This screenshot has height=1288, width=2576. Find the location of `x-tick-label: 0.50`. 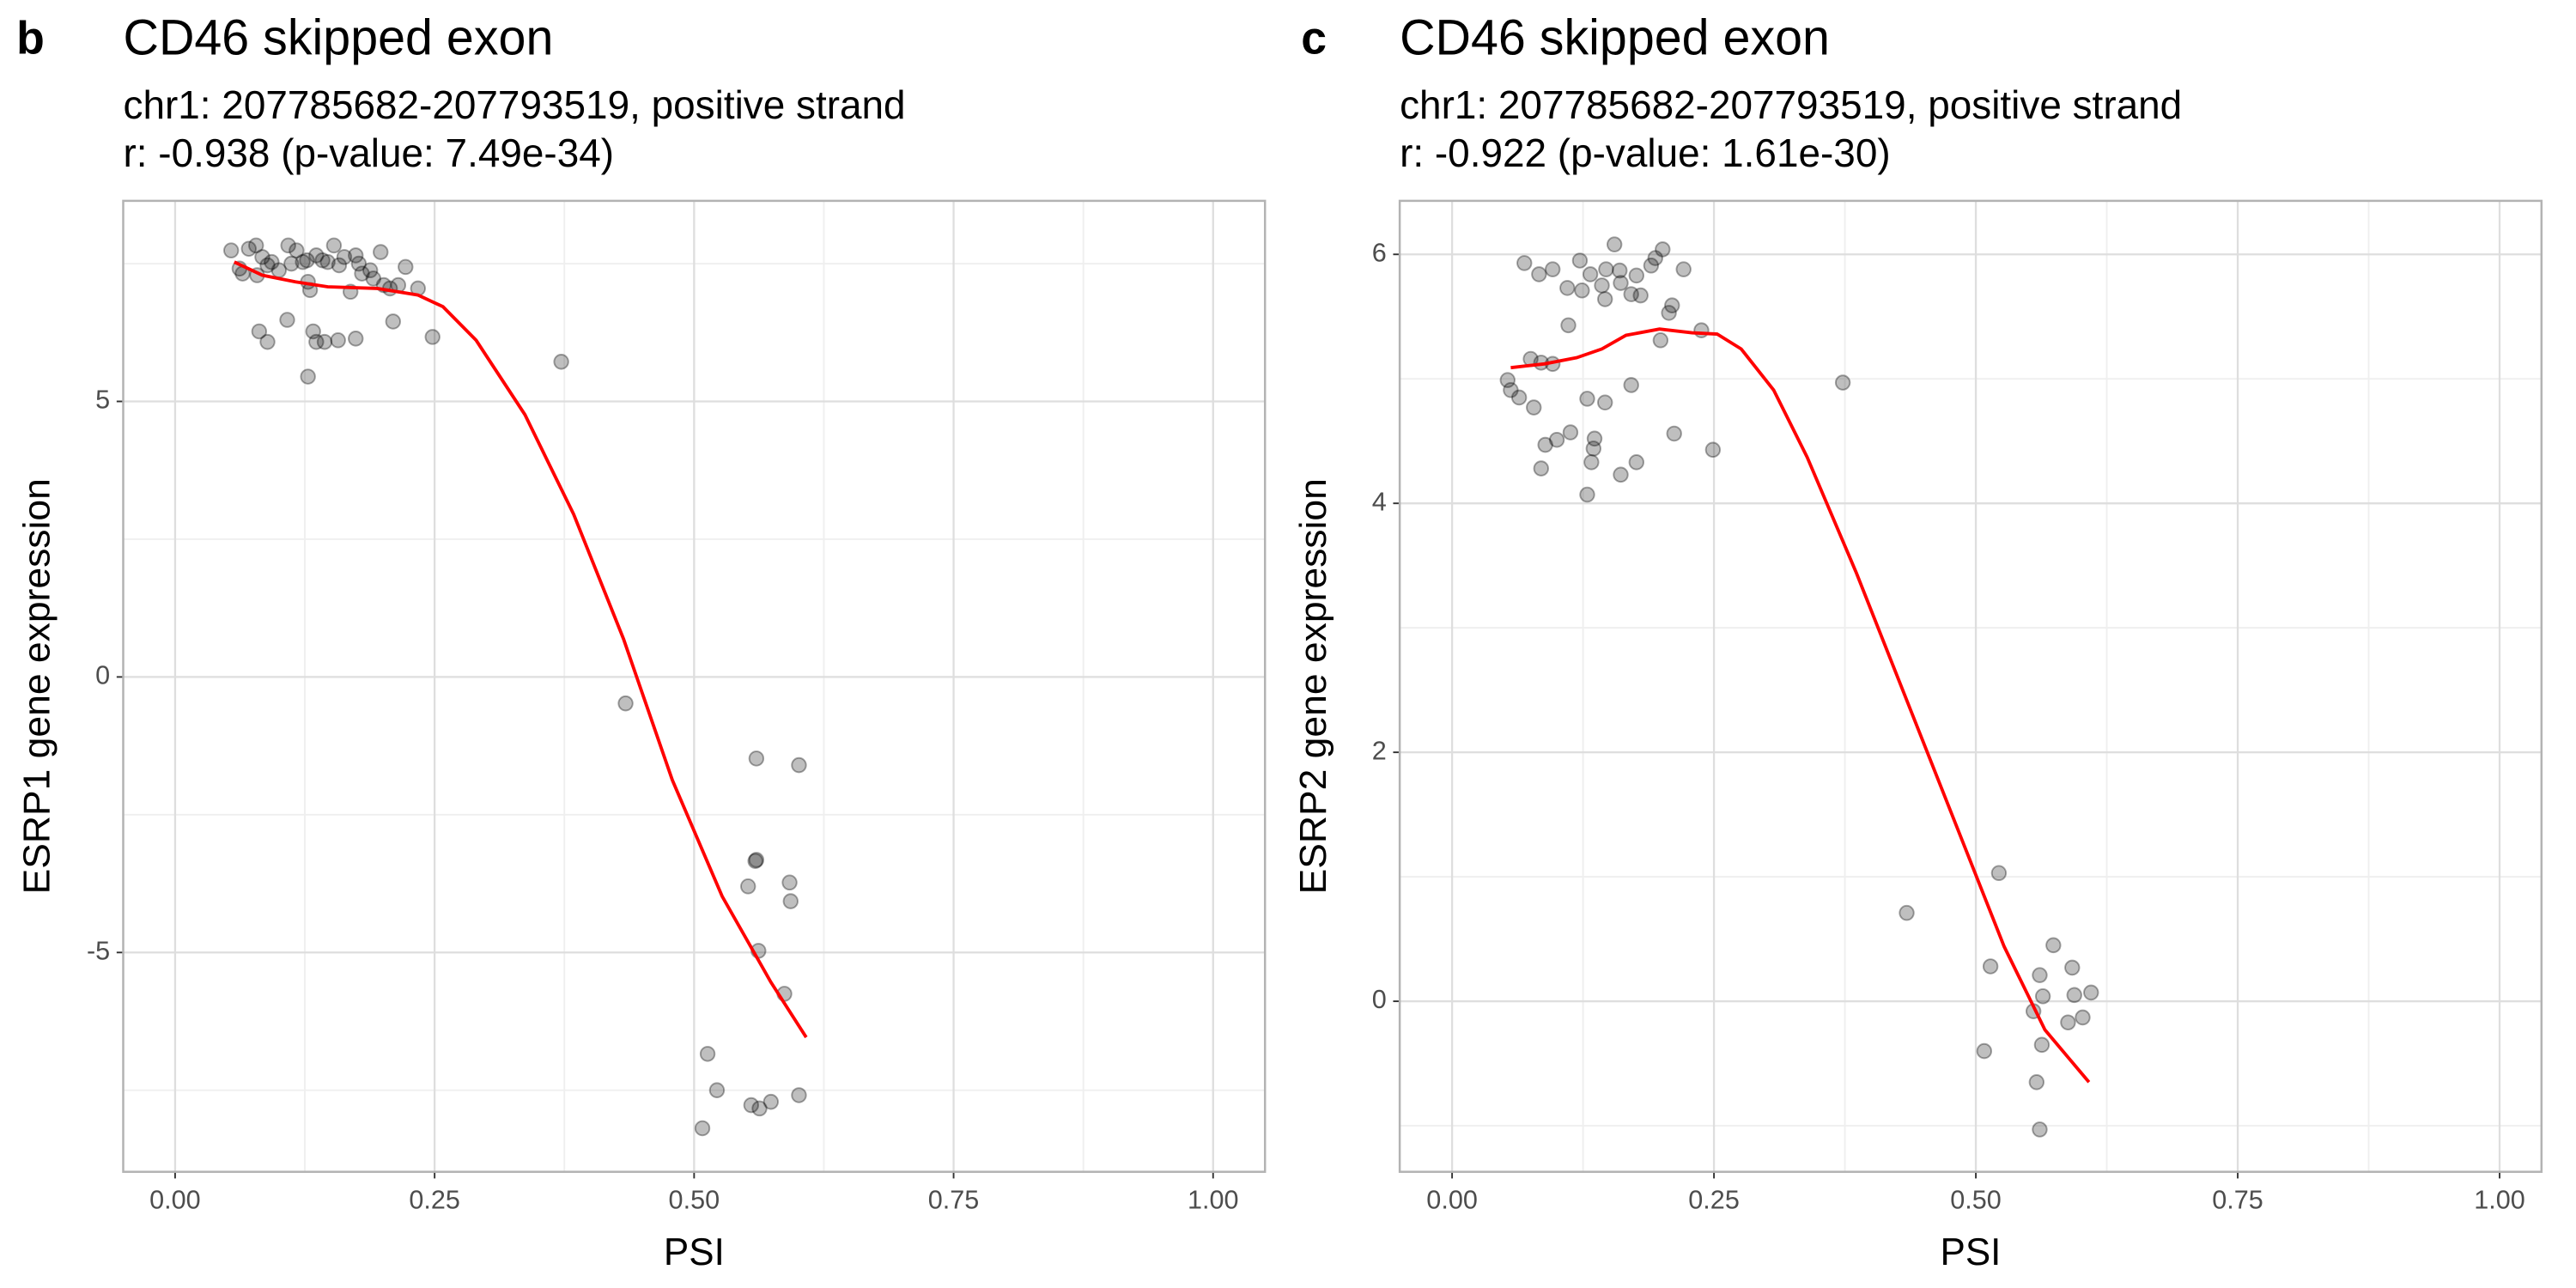

x-tick-label: 0.50 is located at coordinates (695, 1200).